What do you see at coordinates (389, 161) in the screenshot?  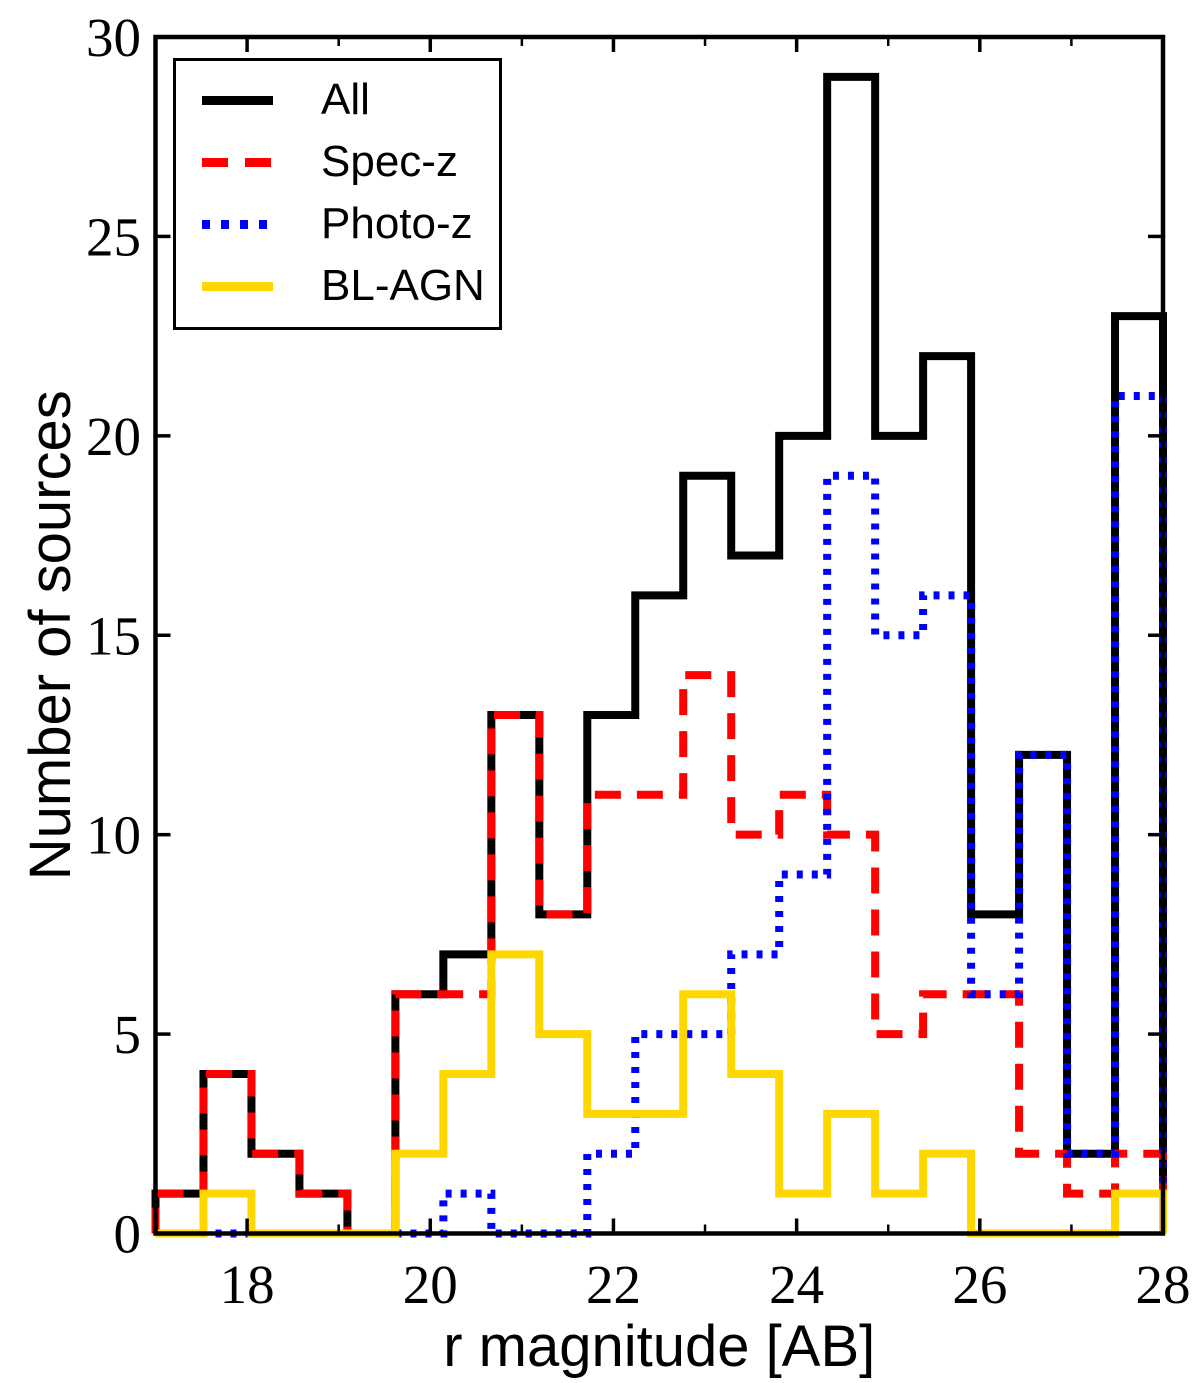 I see `legend-label-spec-z: Spec-z` at bounding box center [389, 161].